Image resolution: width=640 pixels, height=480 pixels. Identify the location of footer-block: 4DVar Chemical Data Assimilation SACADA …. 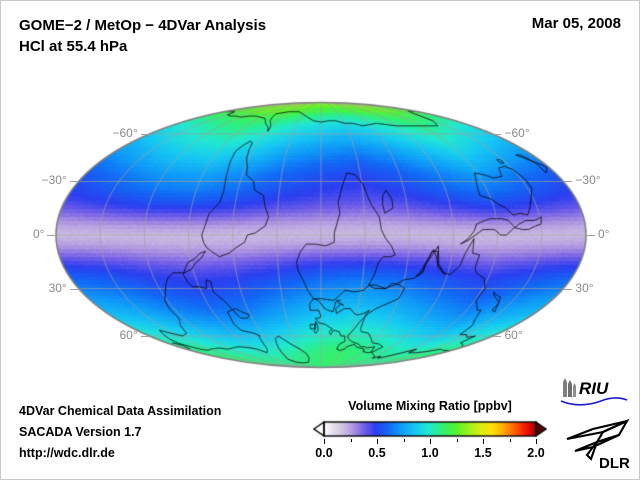
(120, 432).